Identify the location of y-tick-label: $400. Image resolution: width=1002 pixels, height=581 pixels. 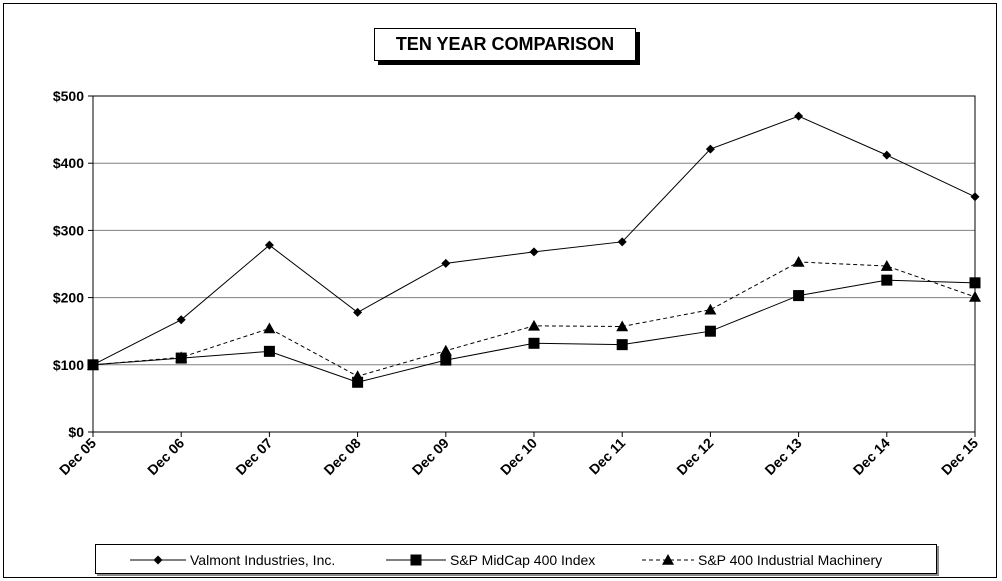
(68, 163).